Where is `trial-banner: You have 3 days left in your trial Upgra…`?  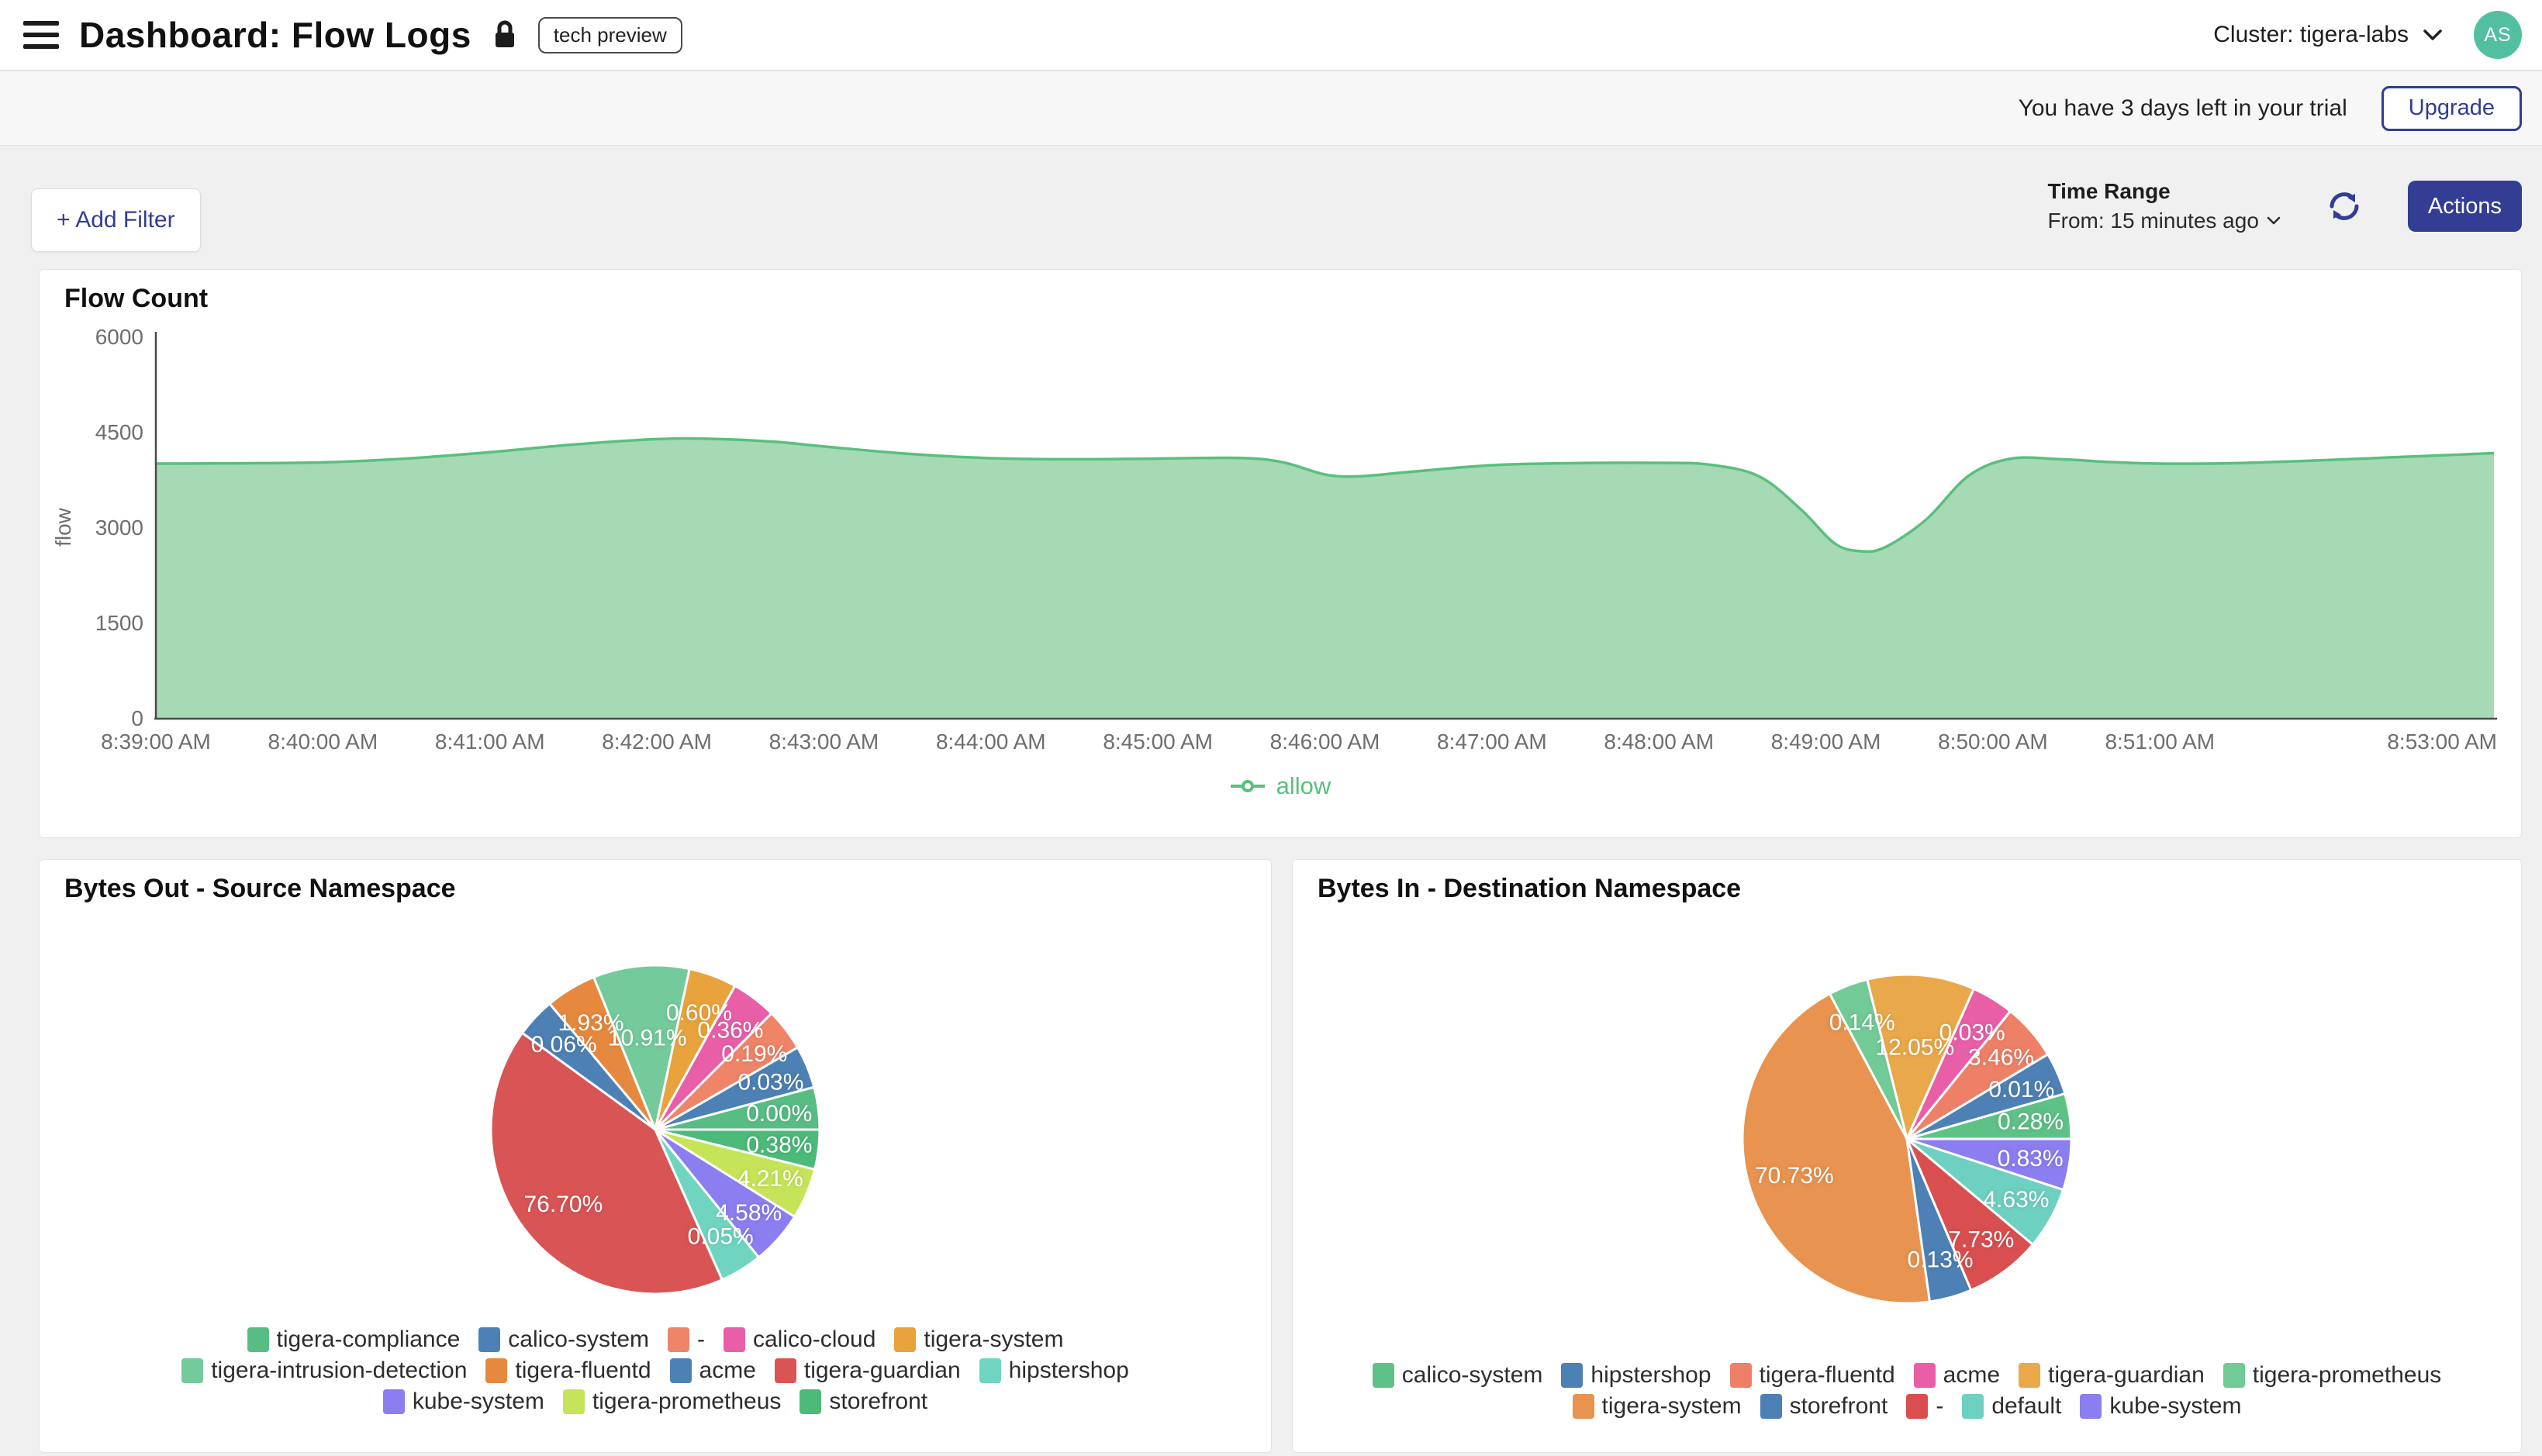 trial-banner: You have 3 days left in your trial Upgra… is located at coordinates (1271, 109).